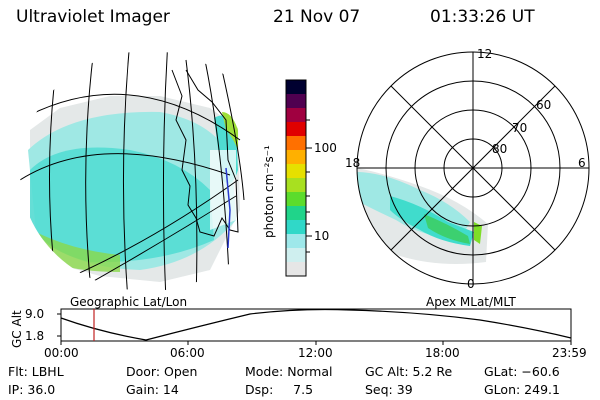 The image size is (600, 400). Describe the element at coordinates (289, 371) in the screenshot. I see `status-mode: Mode: Normal` at that location.